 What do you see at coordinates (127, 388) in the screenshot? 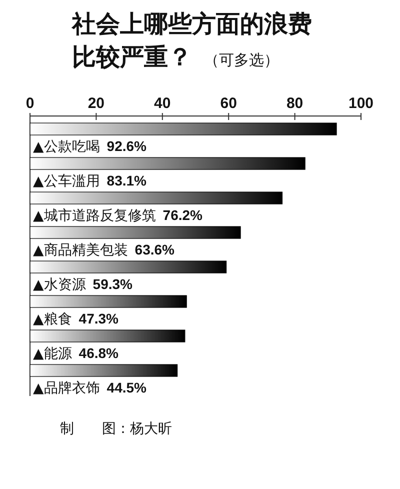
I see `data-label: 44.5%` at bounding box center [127, 388].